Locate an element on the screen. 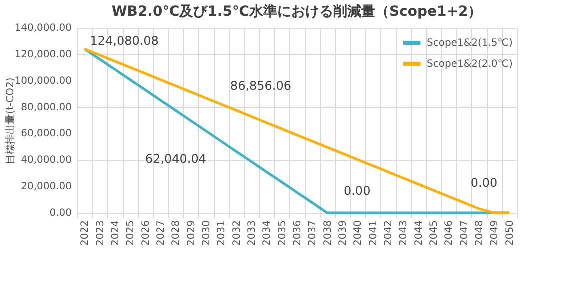 The image size is (587, 297). x-tick-label: 2041 is located at coordinates (374, 233).